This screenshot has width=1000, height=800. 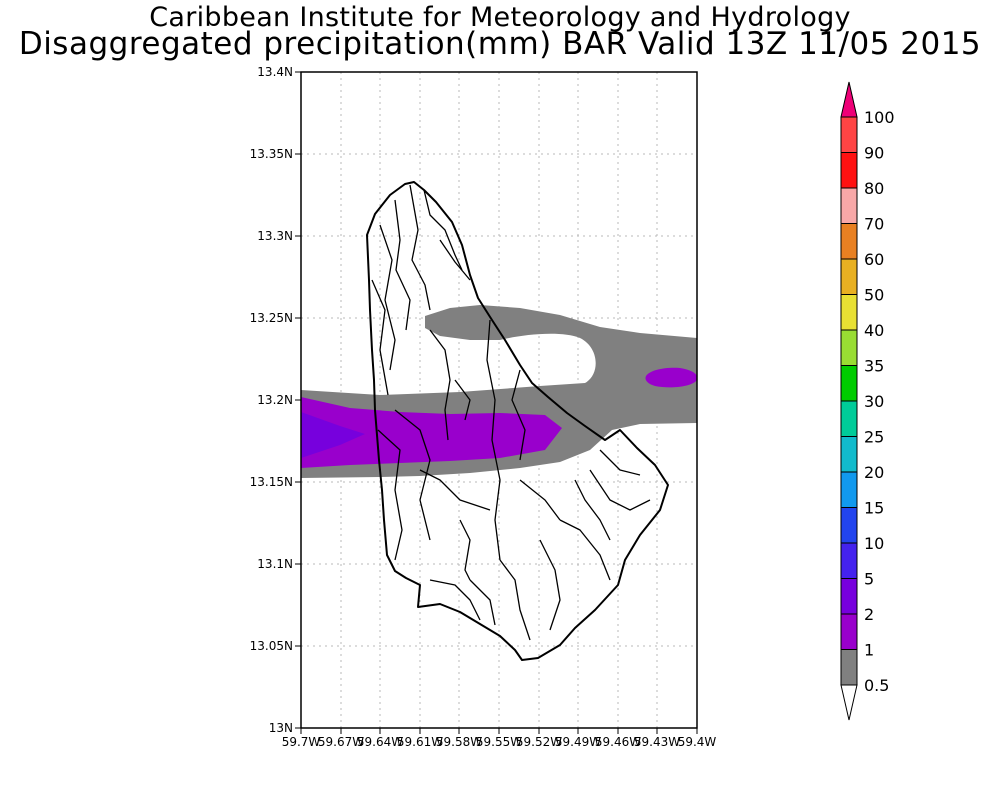 What do you see at coordinates (869, 650) in the screenshot?
I see `colorbar-label: 1` at bounding box center [869, 650].